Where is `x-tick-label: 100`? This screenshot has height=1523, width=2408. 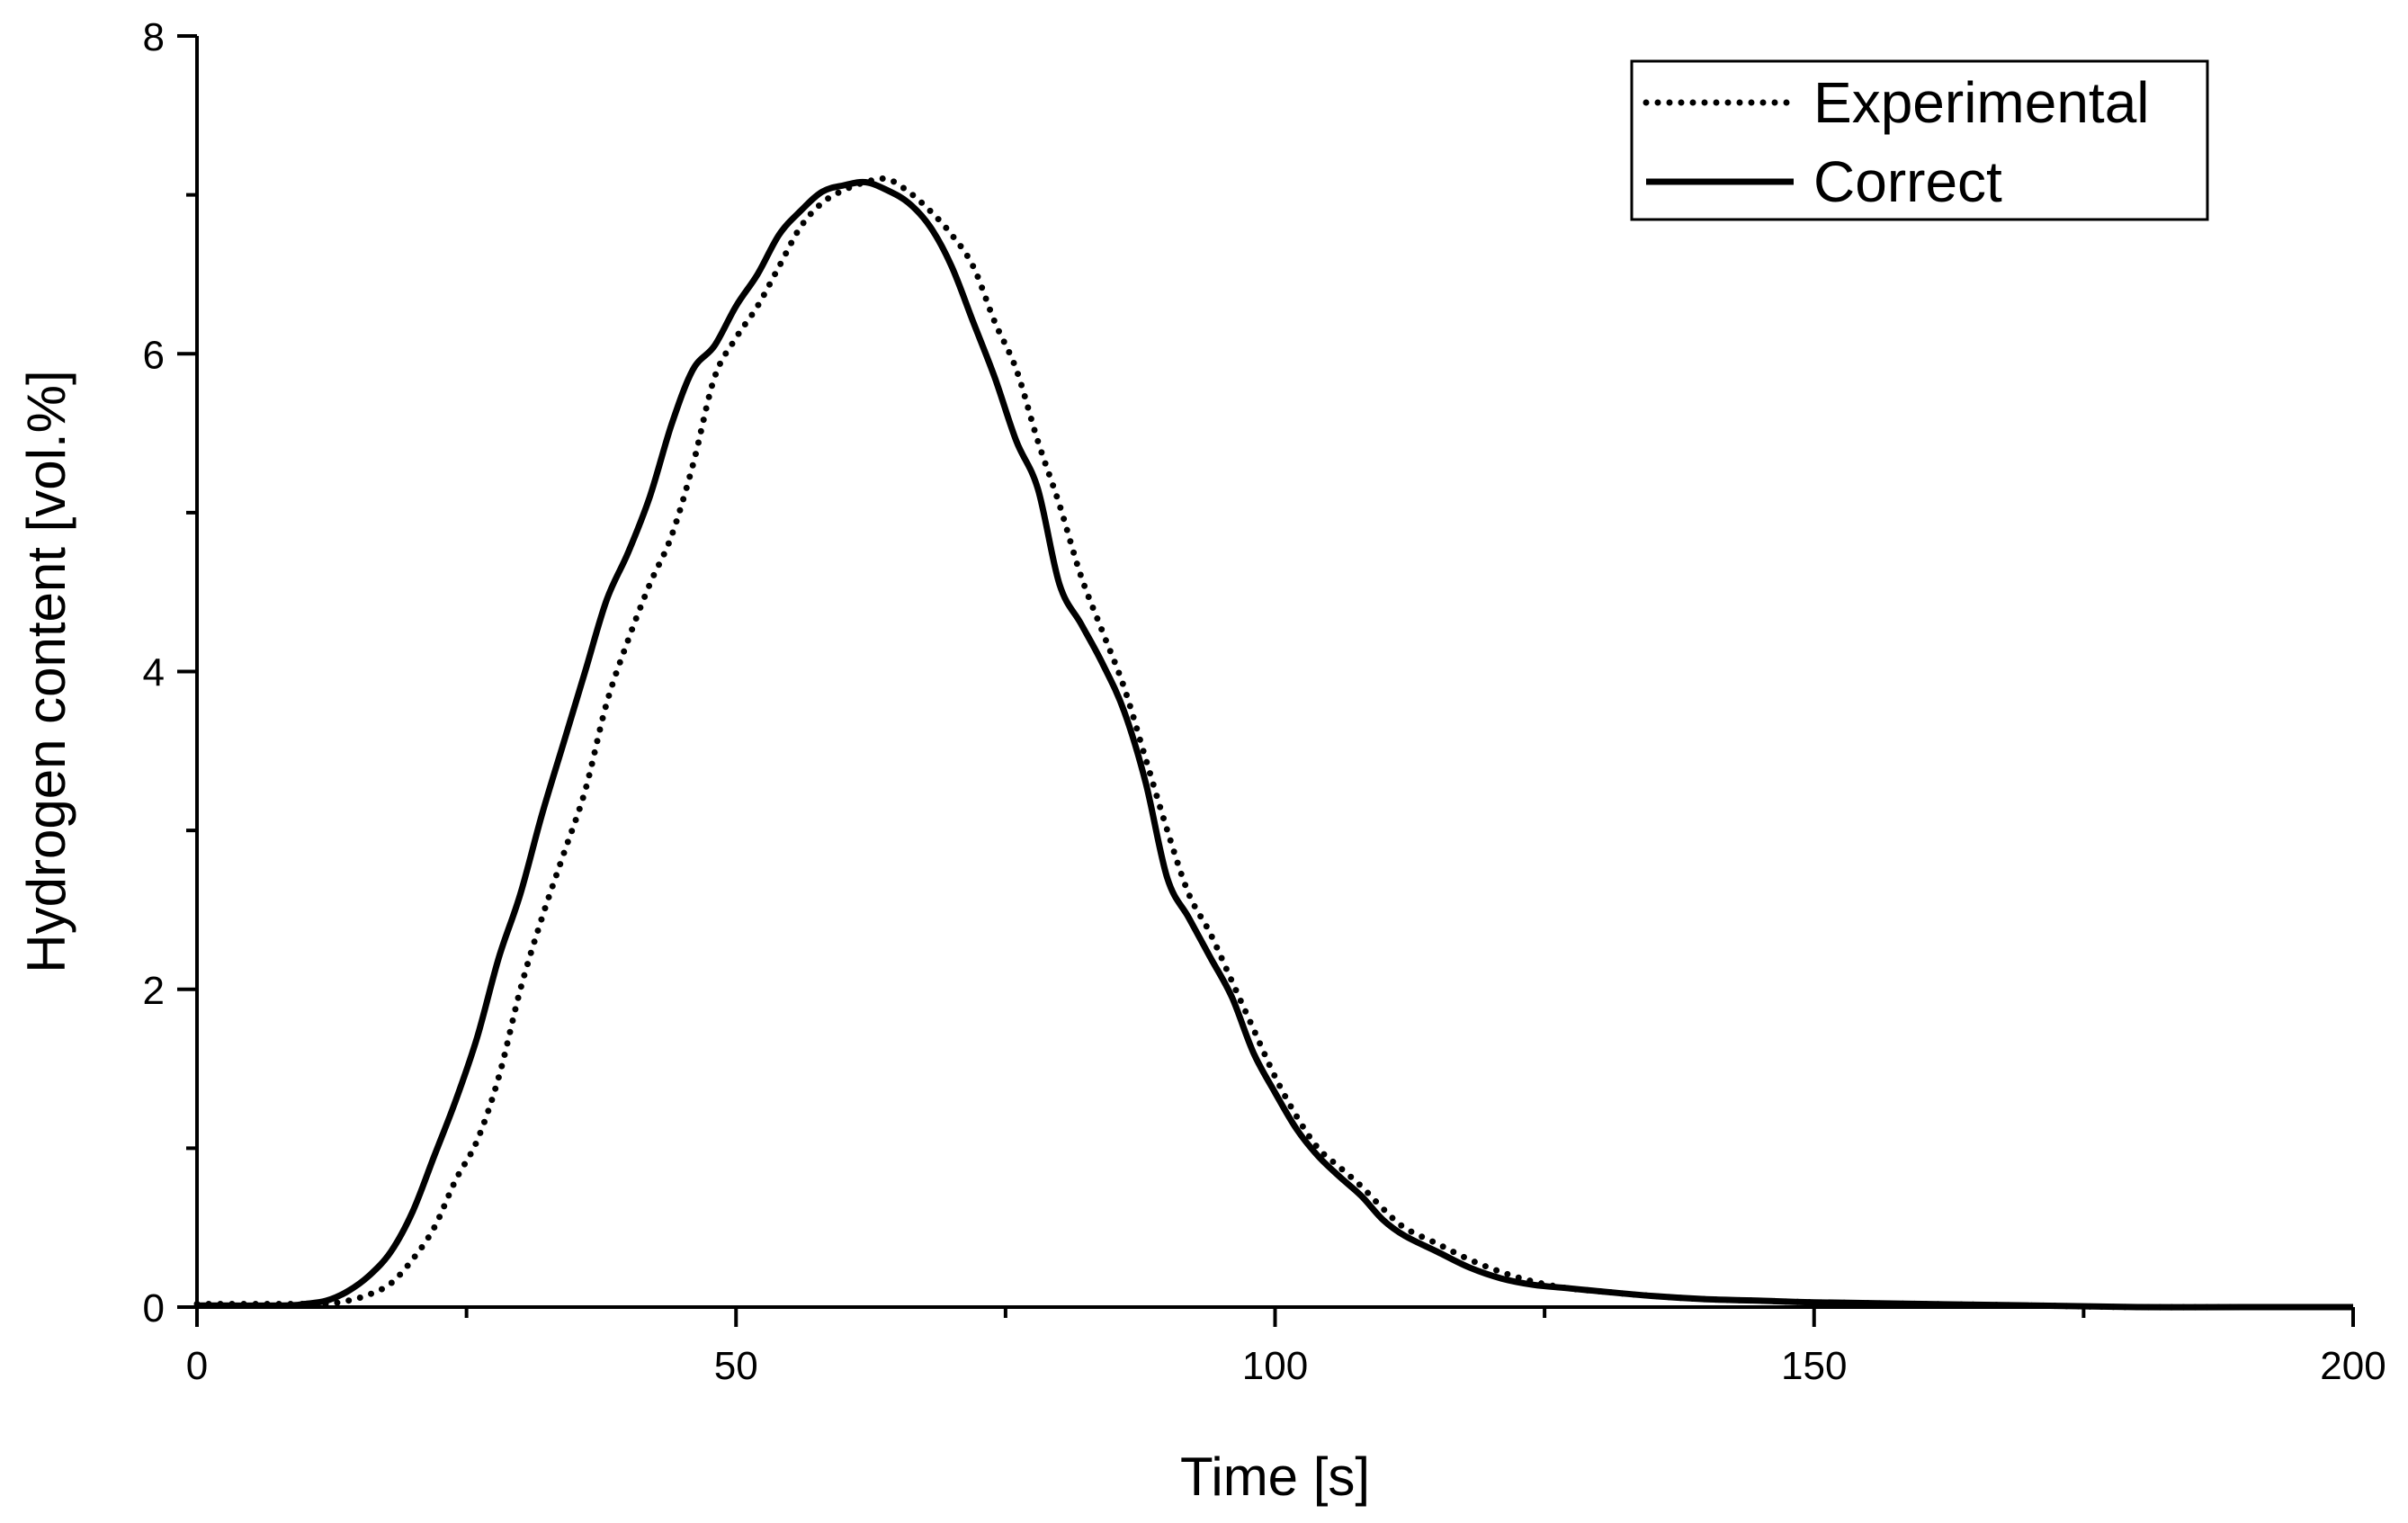 x-tick-label: 100 is located at coordinates (1275, 1366).